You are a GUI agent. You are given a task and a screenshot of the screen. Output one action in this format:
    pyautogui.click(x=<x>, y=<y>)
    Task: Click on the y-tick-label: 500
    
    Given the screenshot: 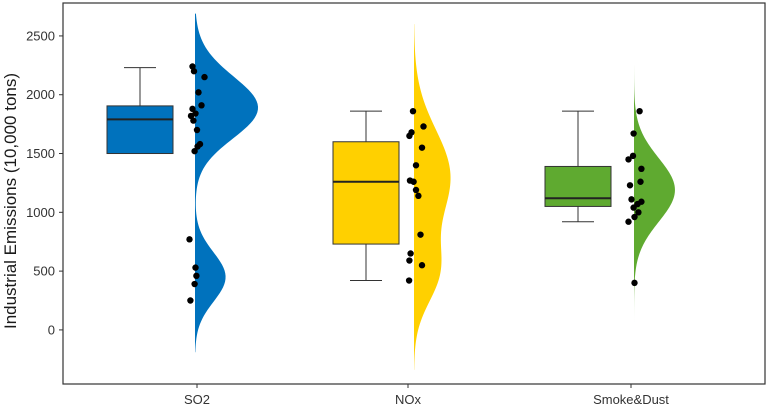 What is the action you would take?
    pyautogui.click(x=44, y=271)
    